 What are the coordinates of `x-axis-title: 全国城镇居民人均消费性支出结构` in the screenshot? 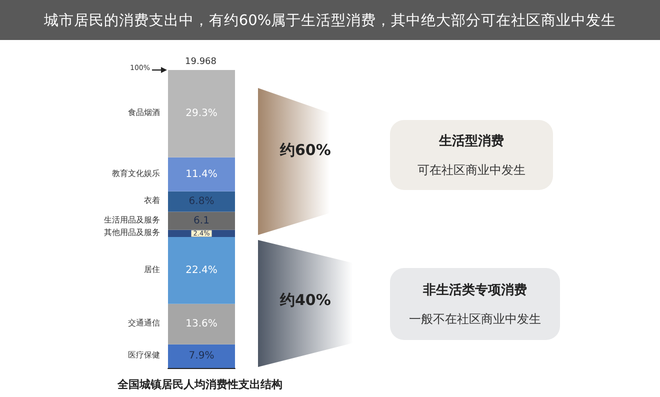 It's located at (200, 384).